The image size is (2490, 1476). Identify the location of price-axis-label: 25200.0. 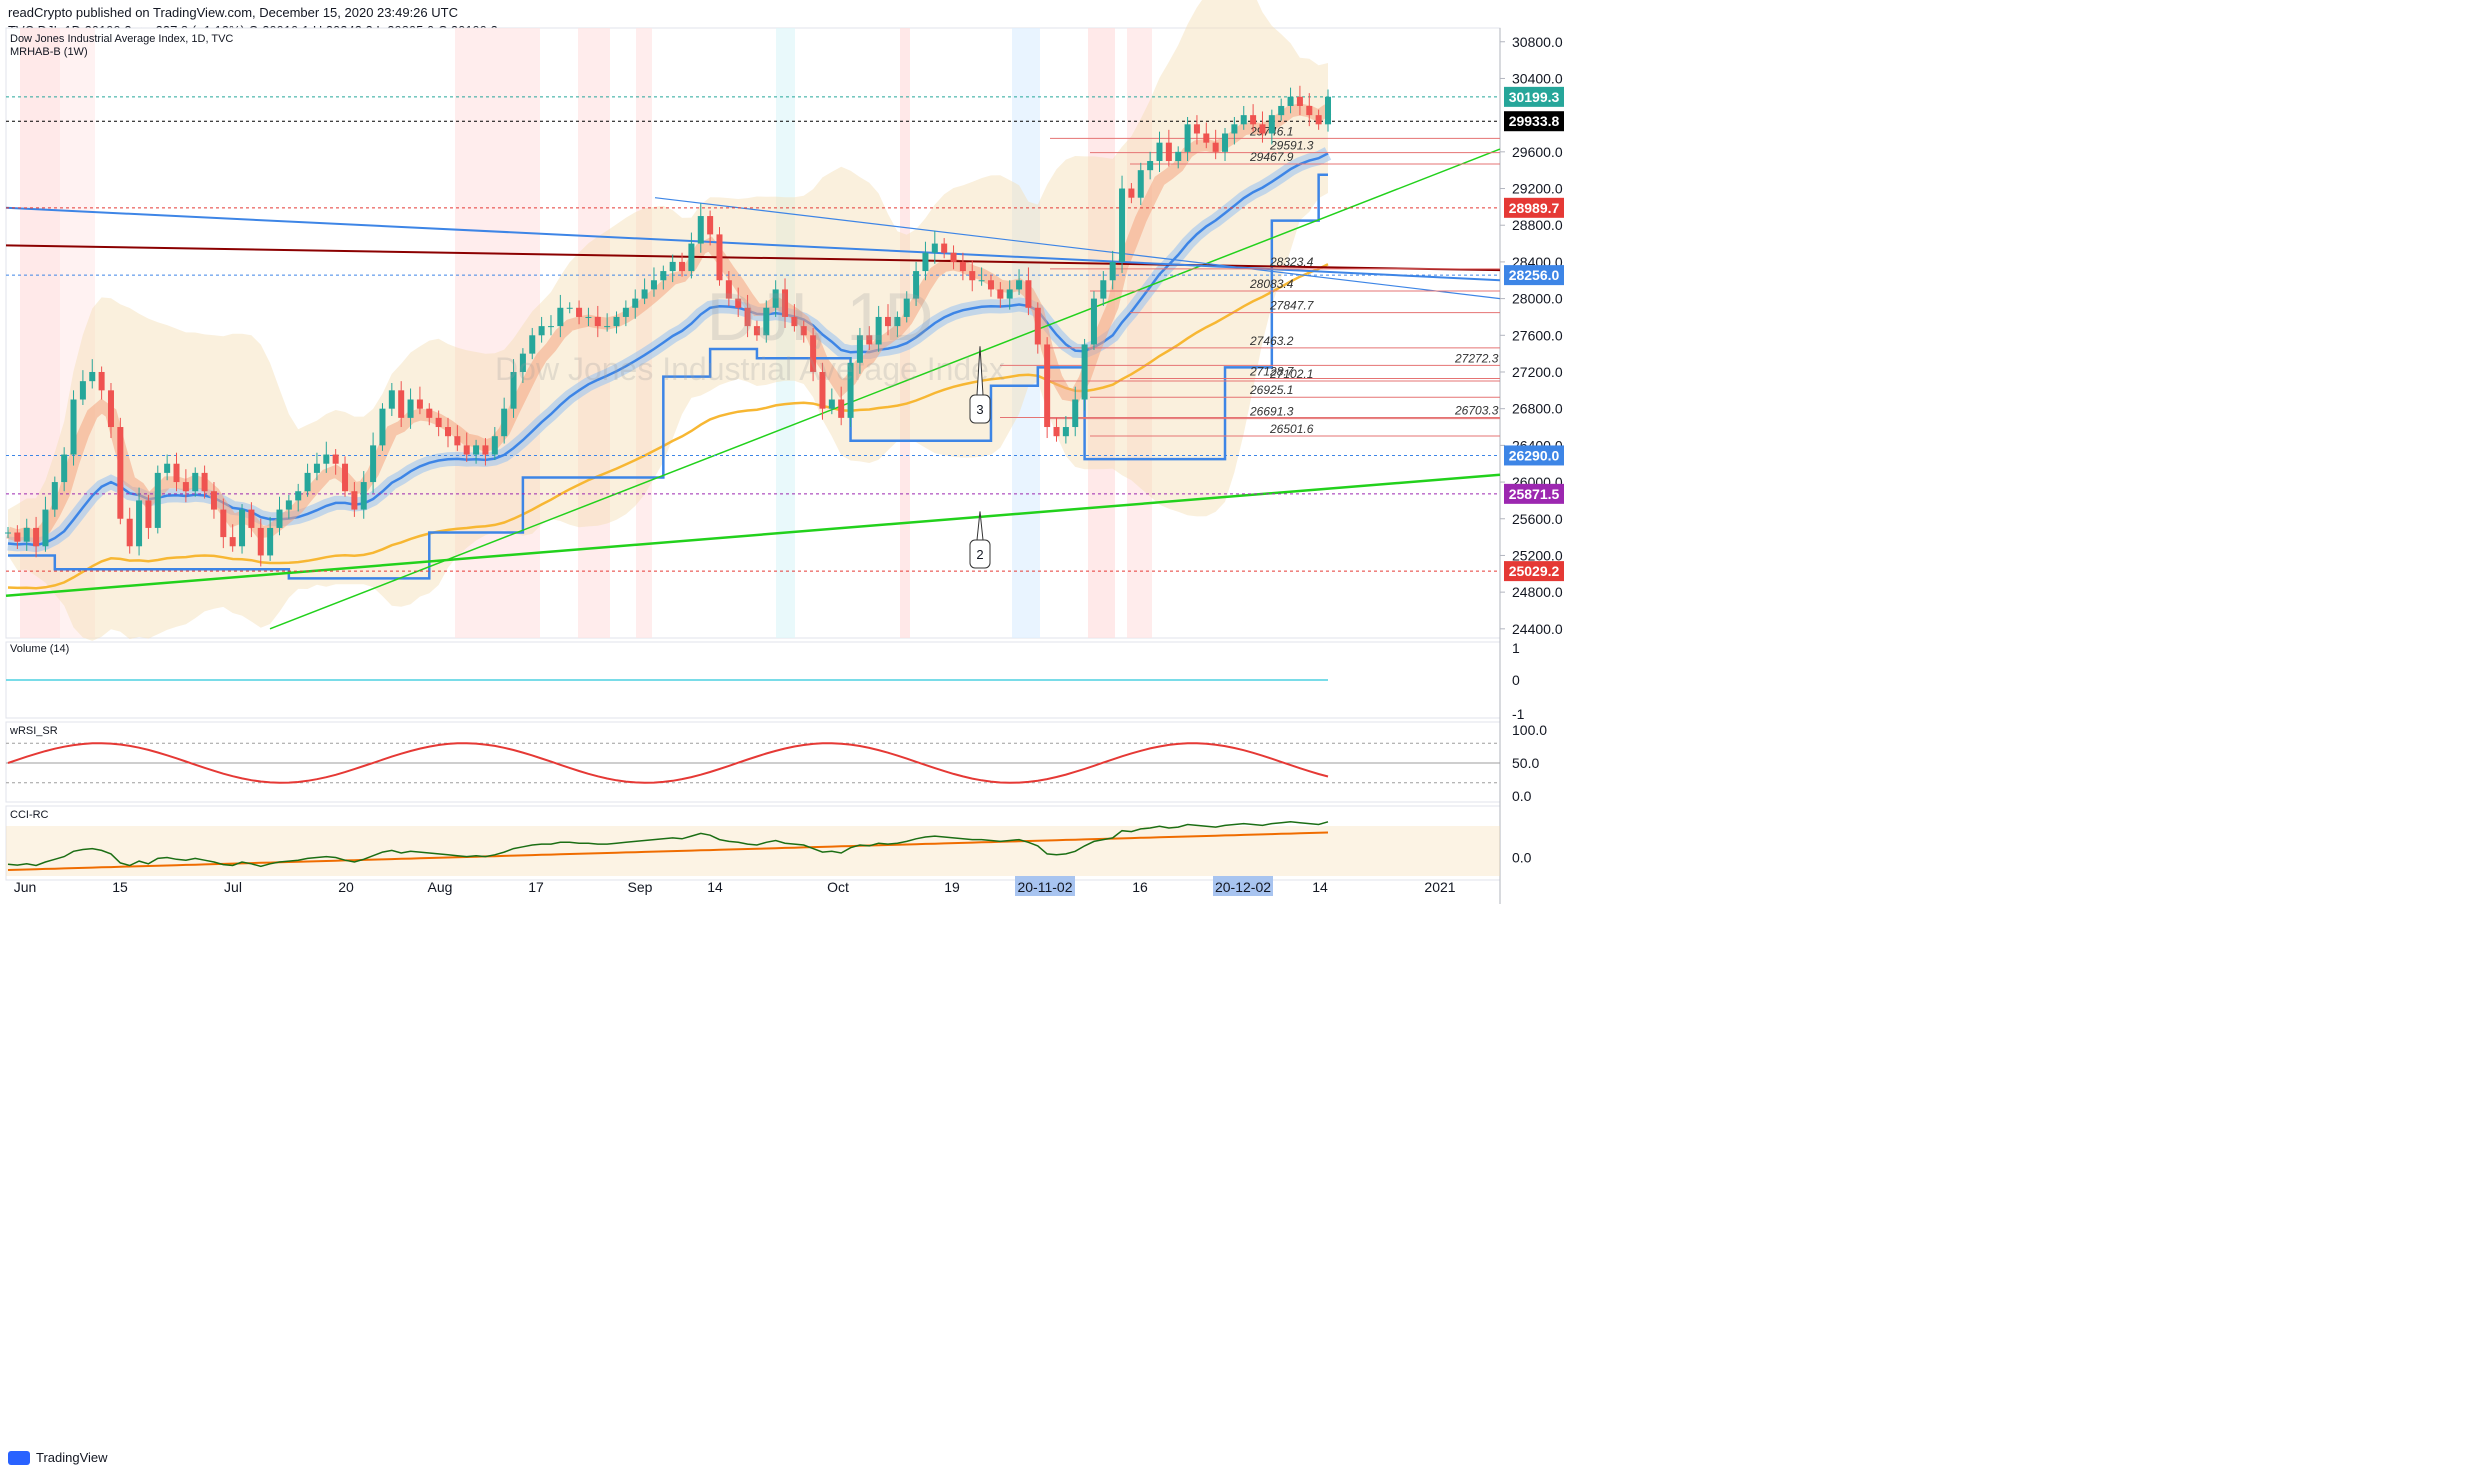
(1537, 555).